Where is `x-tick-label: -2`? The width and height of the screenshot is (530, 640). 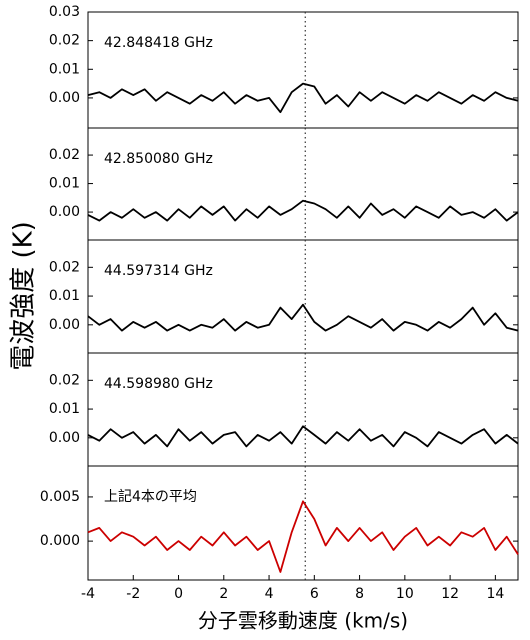 x-tick-label: -2 is located at coordinates (133, 594).